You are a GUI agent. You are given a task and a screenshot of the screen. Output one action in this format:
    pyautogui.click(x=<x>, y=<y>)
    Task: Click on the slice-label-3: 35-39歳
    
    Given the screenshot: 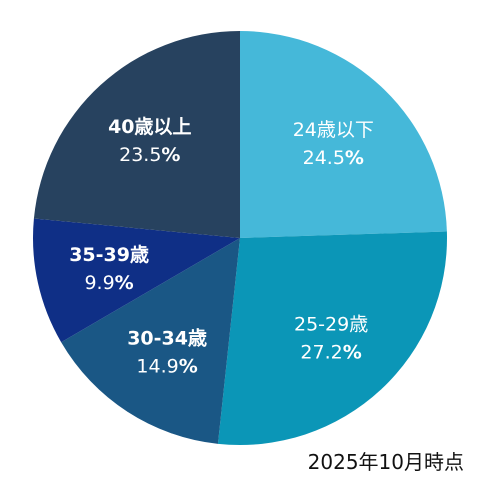 What is the action you would take?
    pyautogui.click(x=109, y=255)
    